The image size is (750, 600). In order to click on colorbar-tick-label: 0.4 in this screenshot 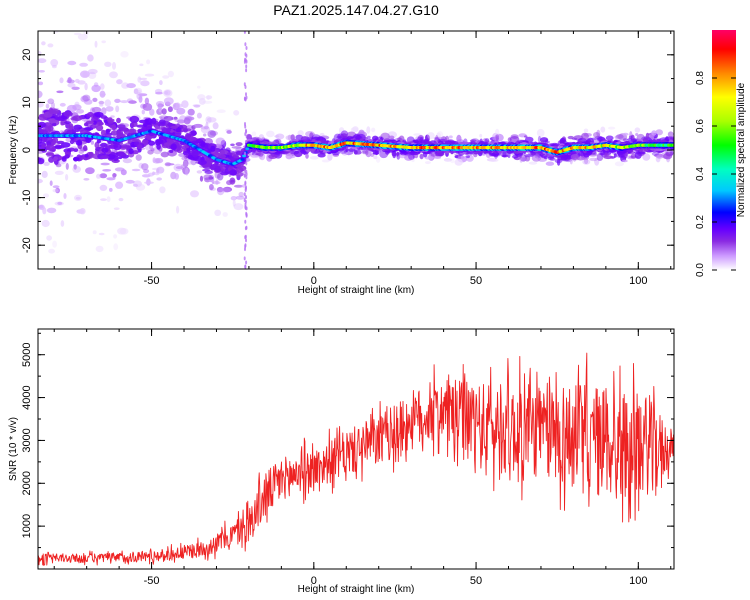, I will do `click(700, 174)`.